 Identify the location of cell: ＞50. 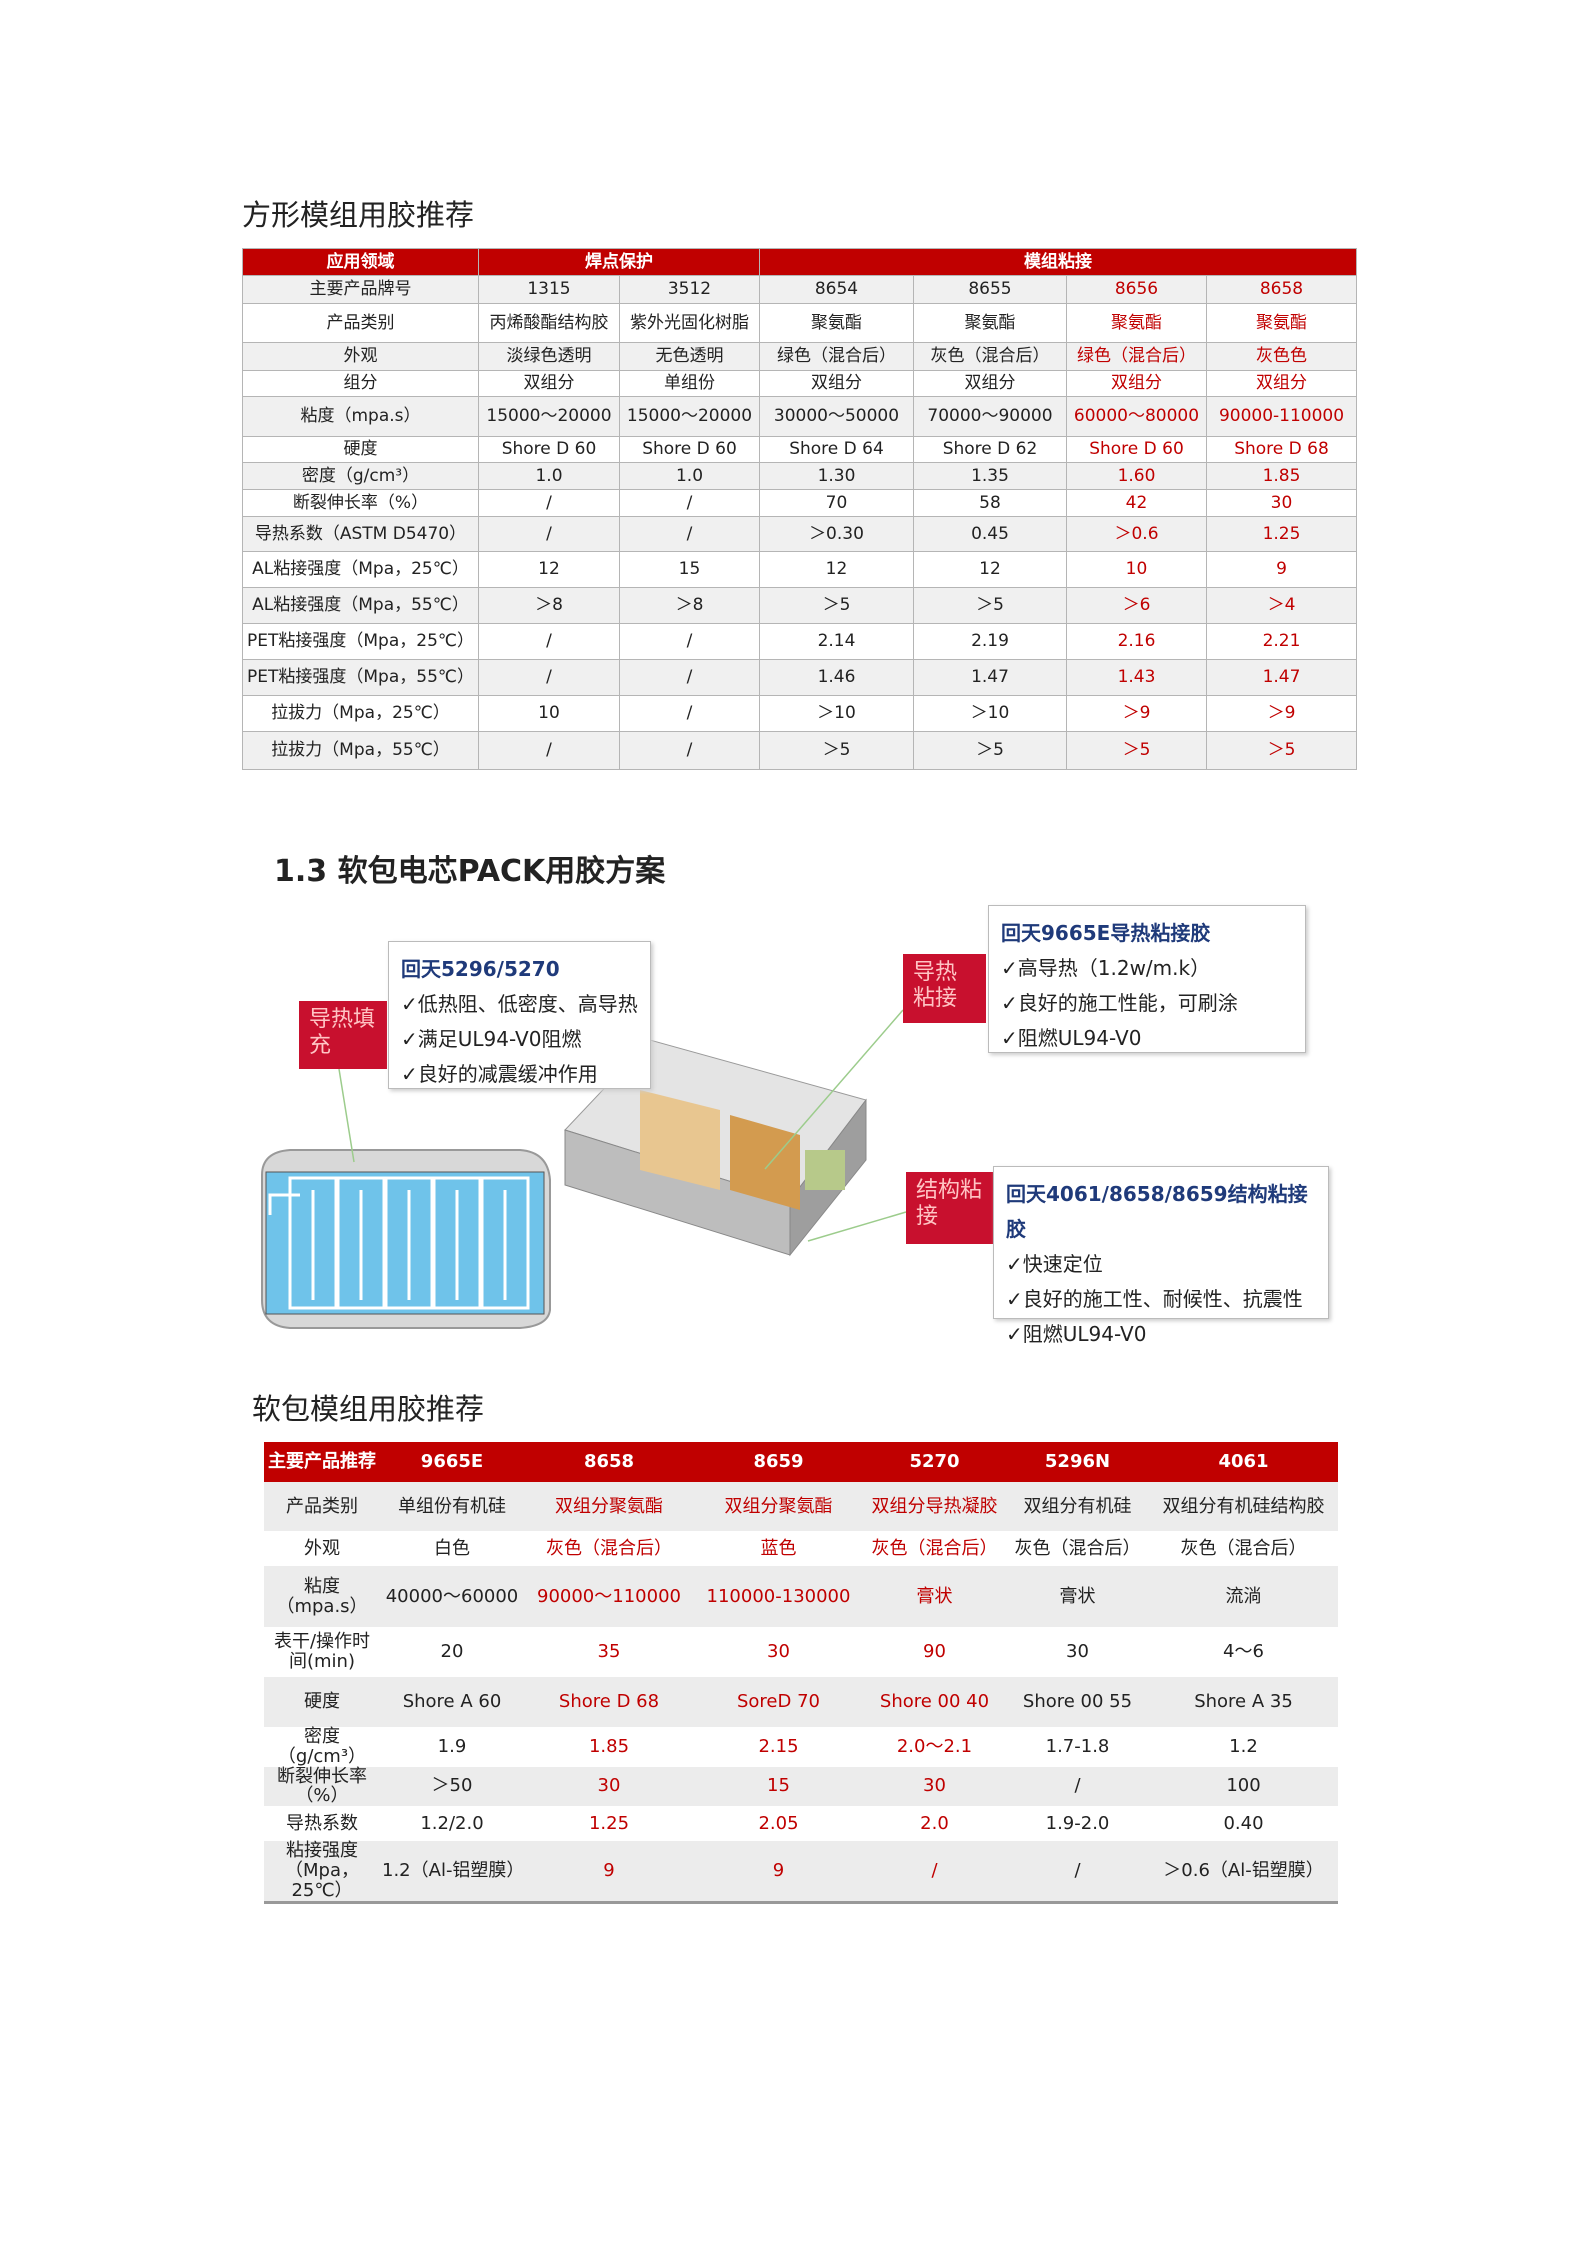
(452, 1786).